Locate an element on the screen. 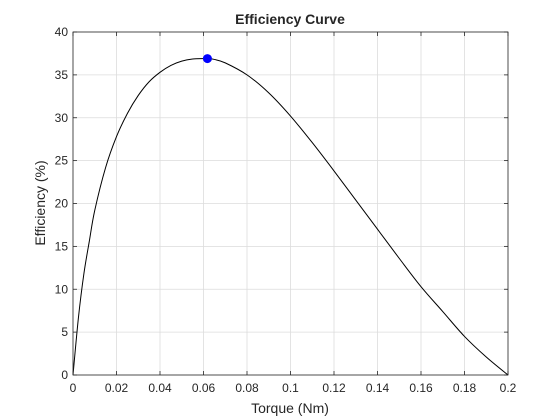 The image size is (560, 420). x-axis-label: Torque (Nm) is located at coordinates (290, 408).